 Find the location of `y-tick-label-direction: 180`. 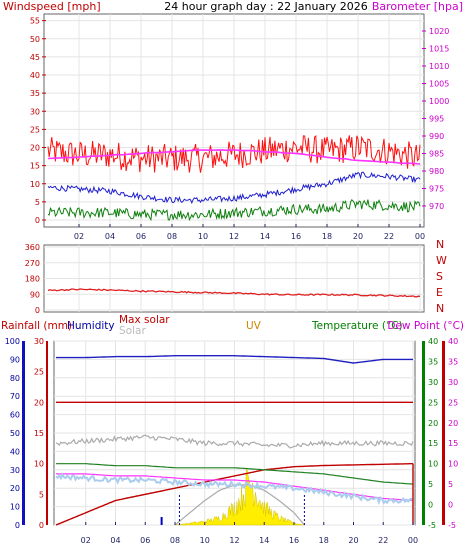

y-tick-label-direction: 180 is located at coordinates (32, 279).